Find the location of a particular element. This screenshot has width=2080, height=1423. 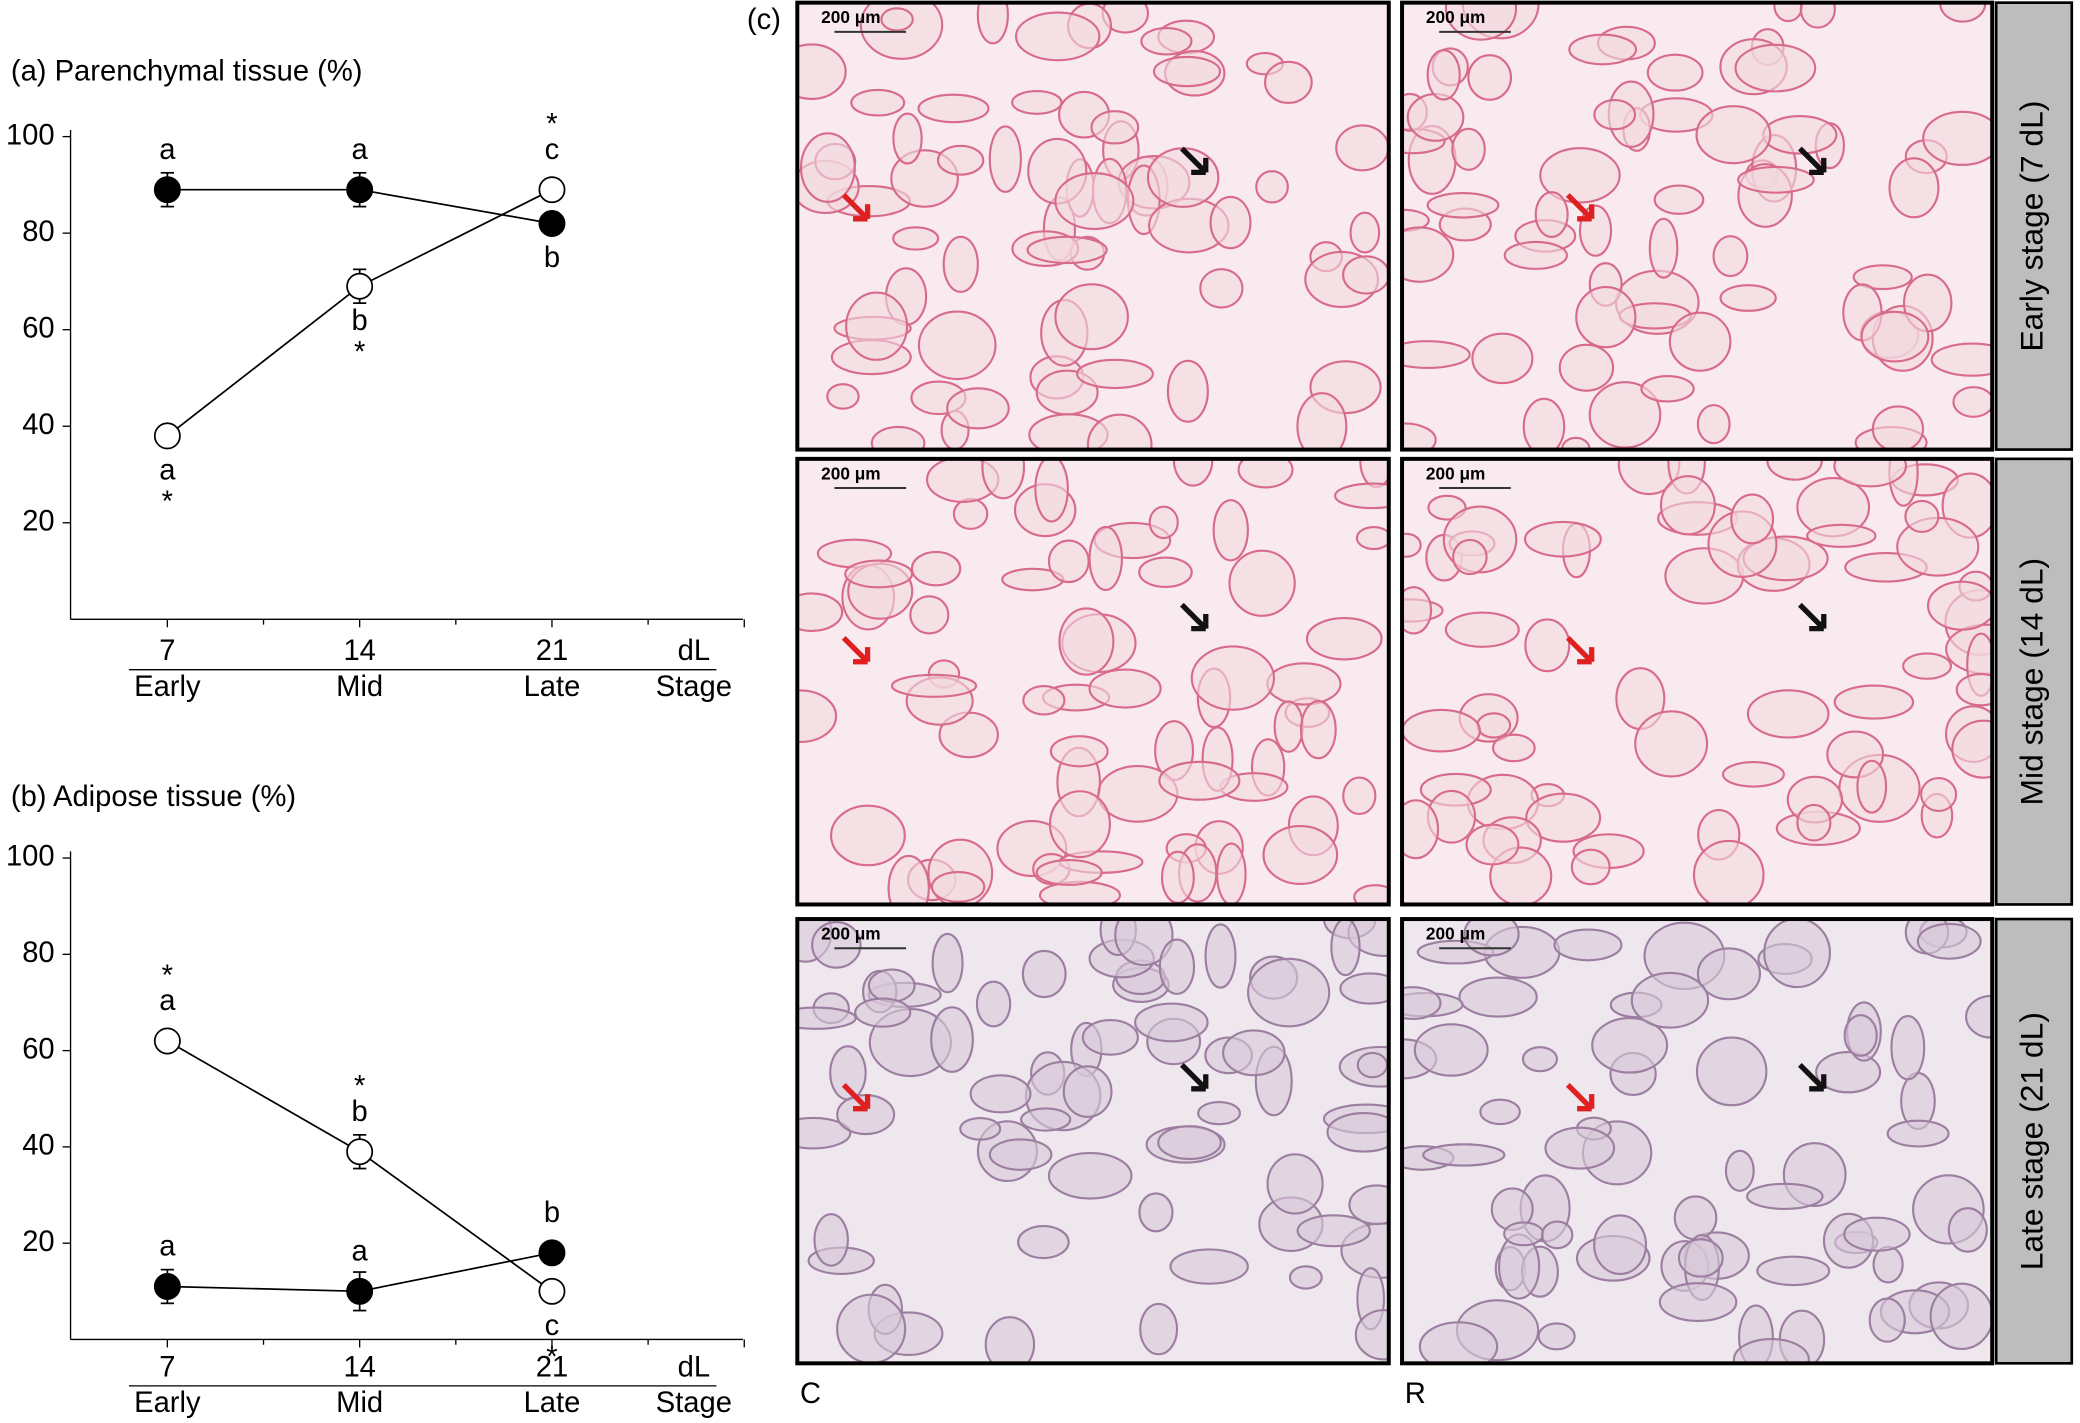

row-label-box is located at coordinates (2034, 681).